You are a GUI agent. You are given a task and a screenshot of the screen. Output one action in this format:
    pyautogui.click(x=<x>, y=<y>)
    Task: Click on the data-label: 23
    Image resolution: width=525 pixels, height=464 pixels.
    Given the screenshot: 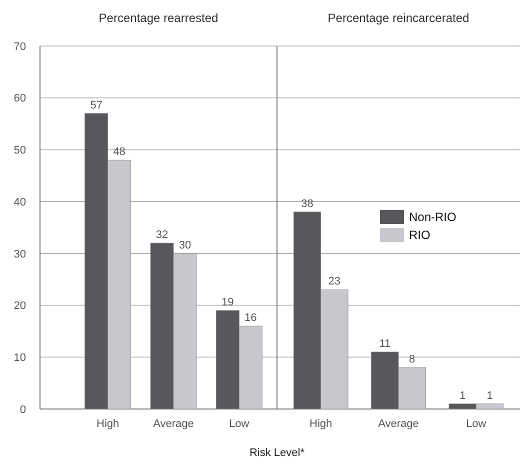 What is the action you would take?
    pyautogui.click(x=334, y=282)
    